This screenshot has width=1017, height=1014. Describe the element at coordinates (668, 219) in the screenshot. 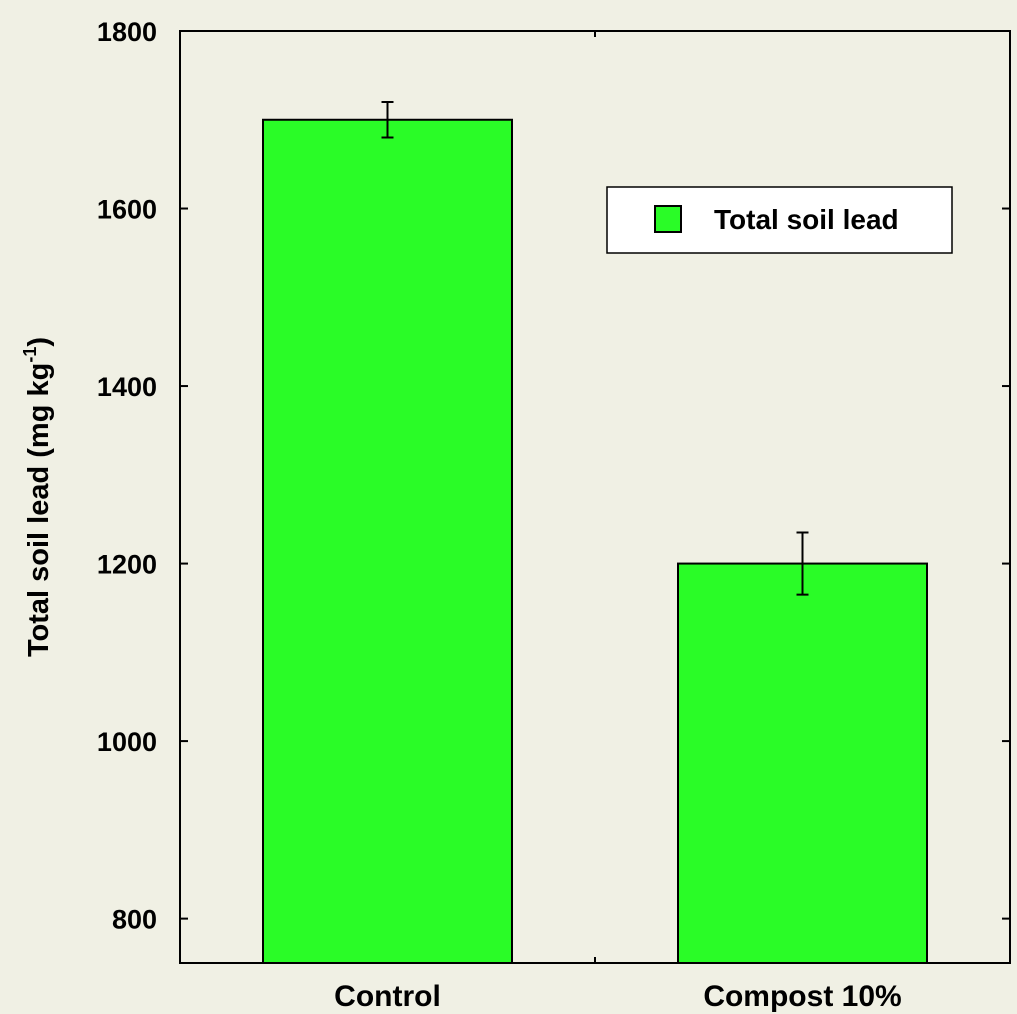

I see `legend-swatch` at that location.